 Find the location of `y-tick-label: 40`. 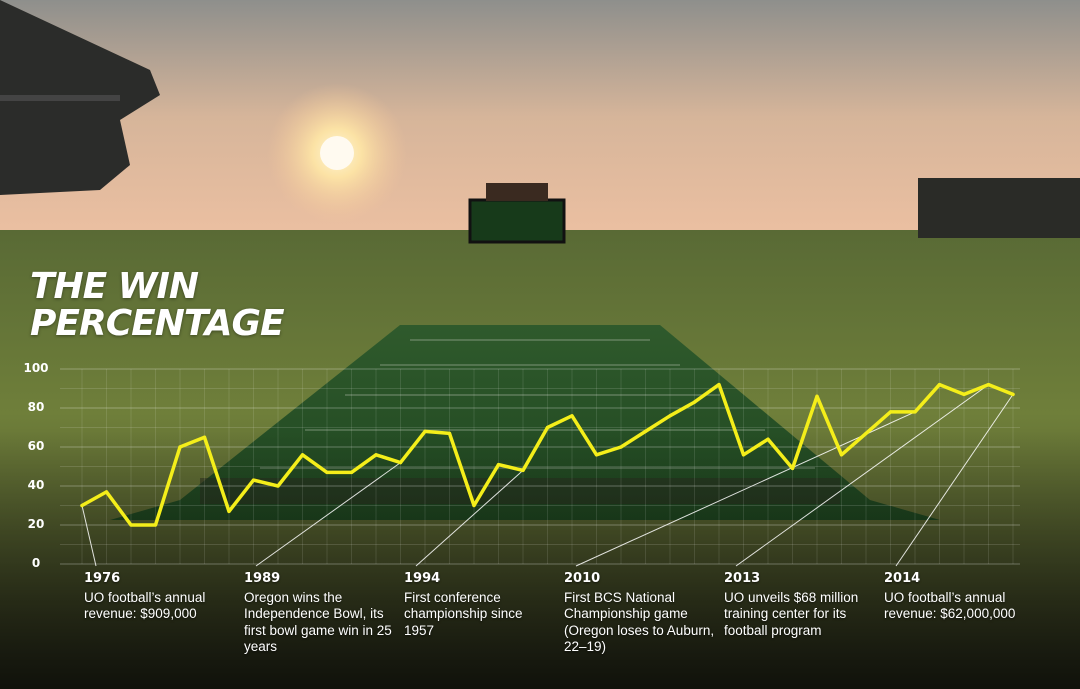

y-tick-label: 40 is located at coordinates (36, 485).